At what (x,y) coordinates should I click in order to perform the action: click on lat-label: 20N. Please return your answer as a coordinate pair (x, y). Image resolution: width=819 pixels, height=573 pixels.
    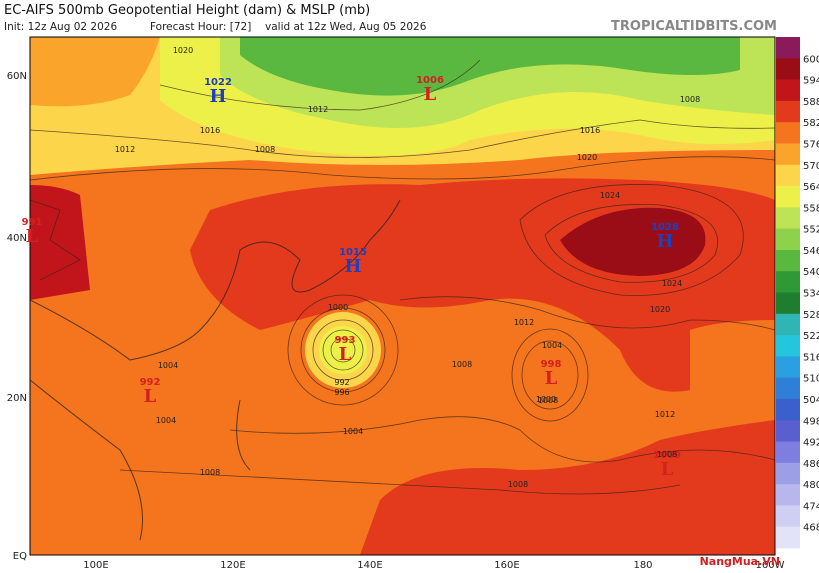
    Looking at the image, I should click on (17, 398).